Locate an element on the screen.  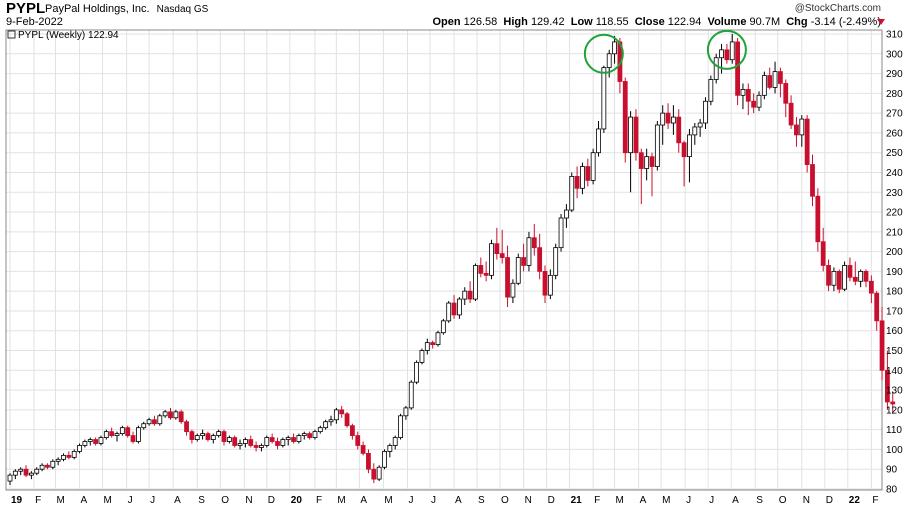
annotations is located at coordinates (665, 51).